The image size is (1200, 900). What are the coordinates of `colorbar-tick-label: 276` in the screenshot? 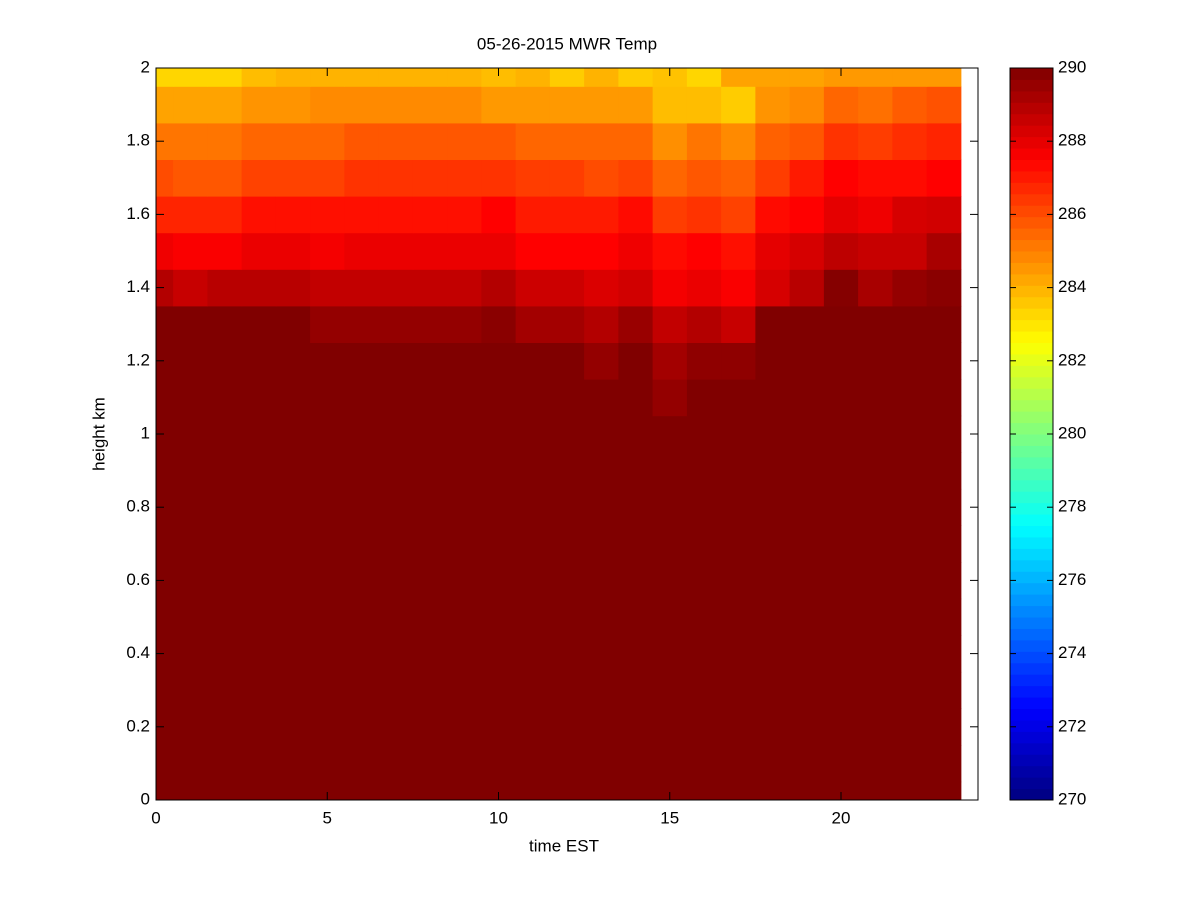 It's located at (1072, 579).